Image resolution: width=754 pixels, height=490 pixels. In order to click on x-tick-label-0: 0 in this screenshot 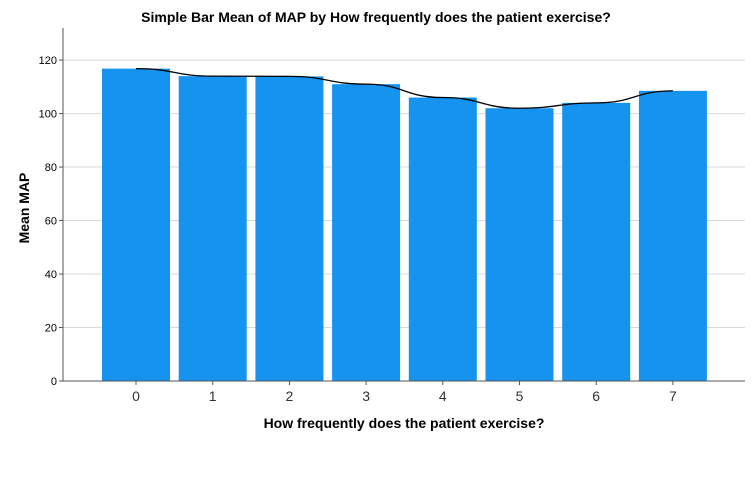, I will do `click(136, 396)`.